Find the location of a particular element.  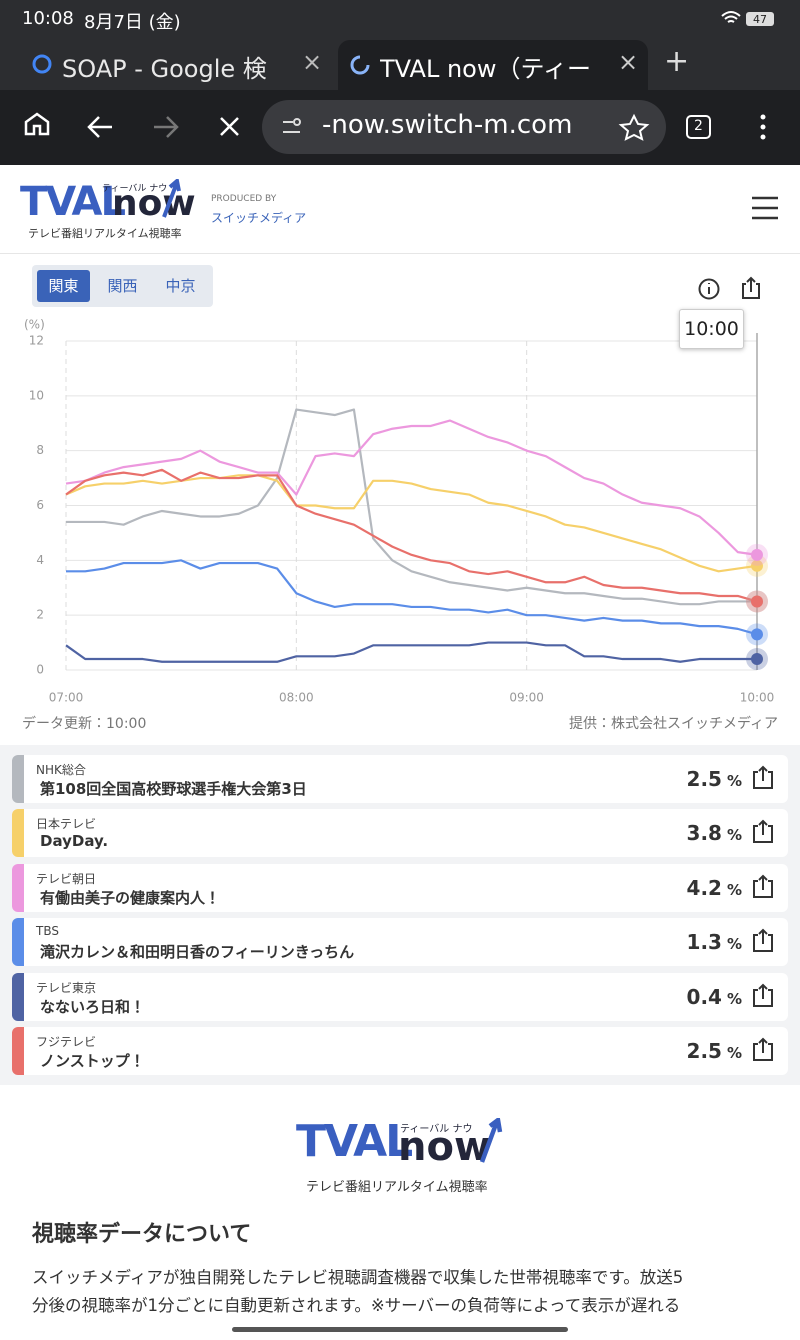

logo-main: TVAL is located at coordinates (73, 202).